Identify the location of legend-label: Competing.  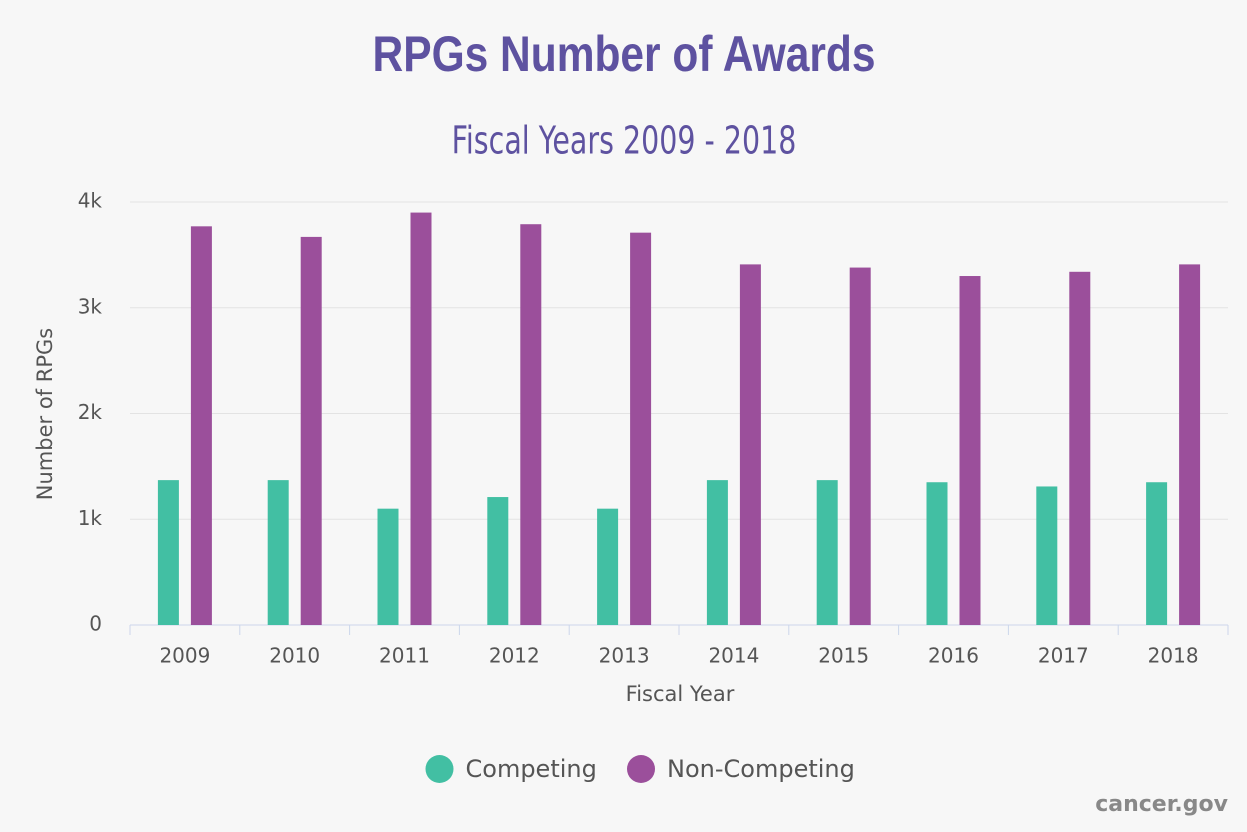
(531, 769).